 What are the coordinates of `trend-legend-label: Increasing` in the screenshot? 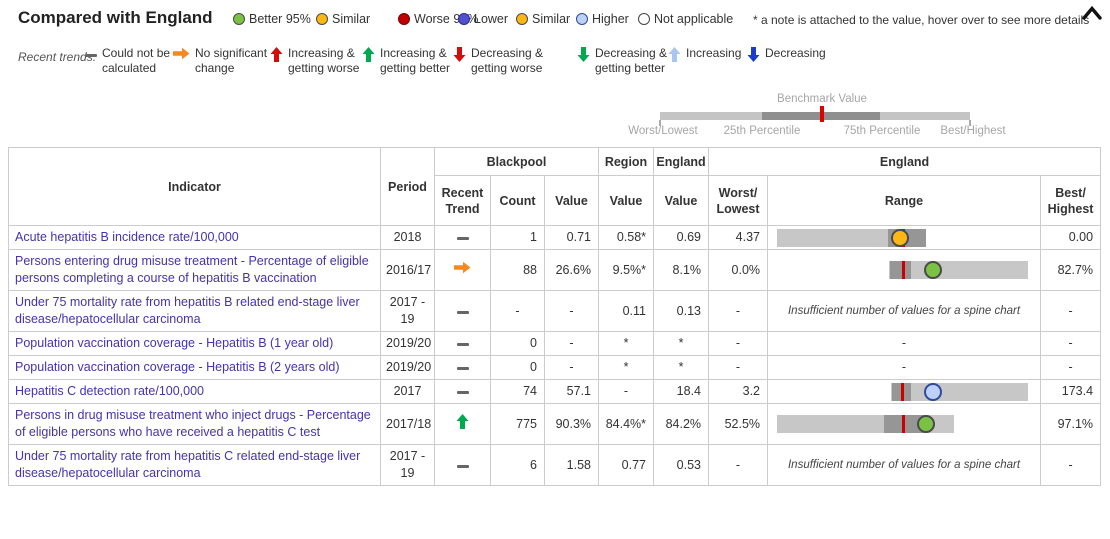 It's located at (714, 53).